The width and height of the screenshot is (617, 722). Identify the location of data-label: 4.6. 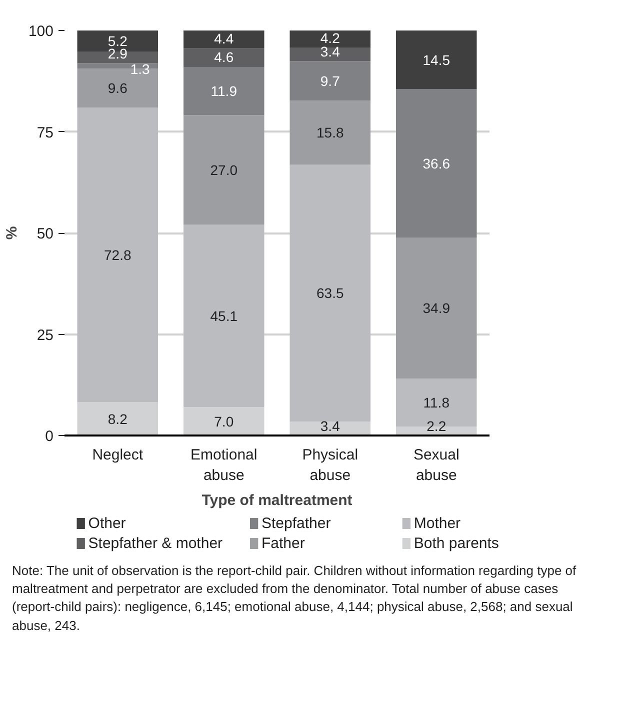
(224, 57).